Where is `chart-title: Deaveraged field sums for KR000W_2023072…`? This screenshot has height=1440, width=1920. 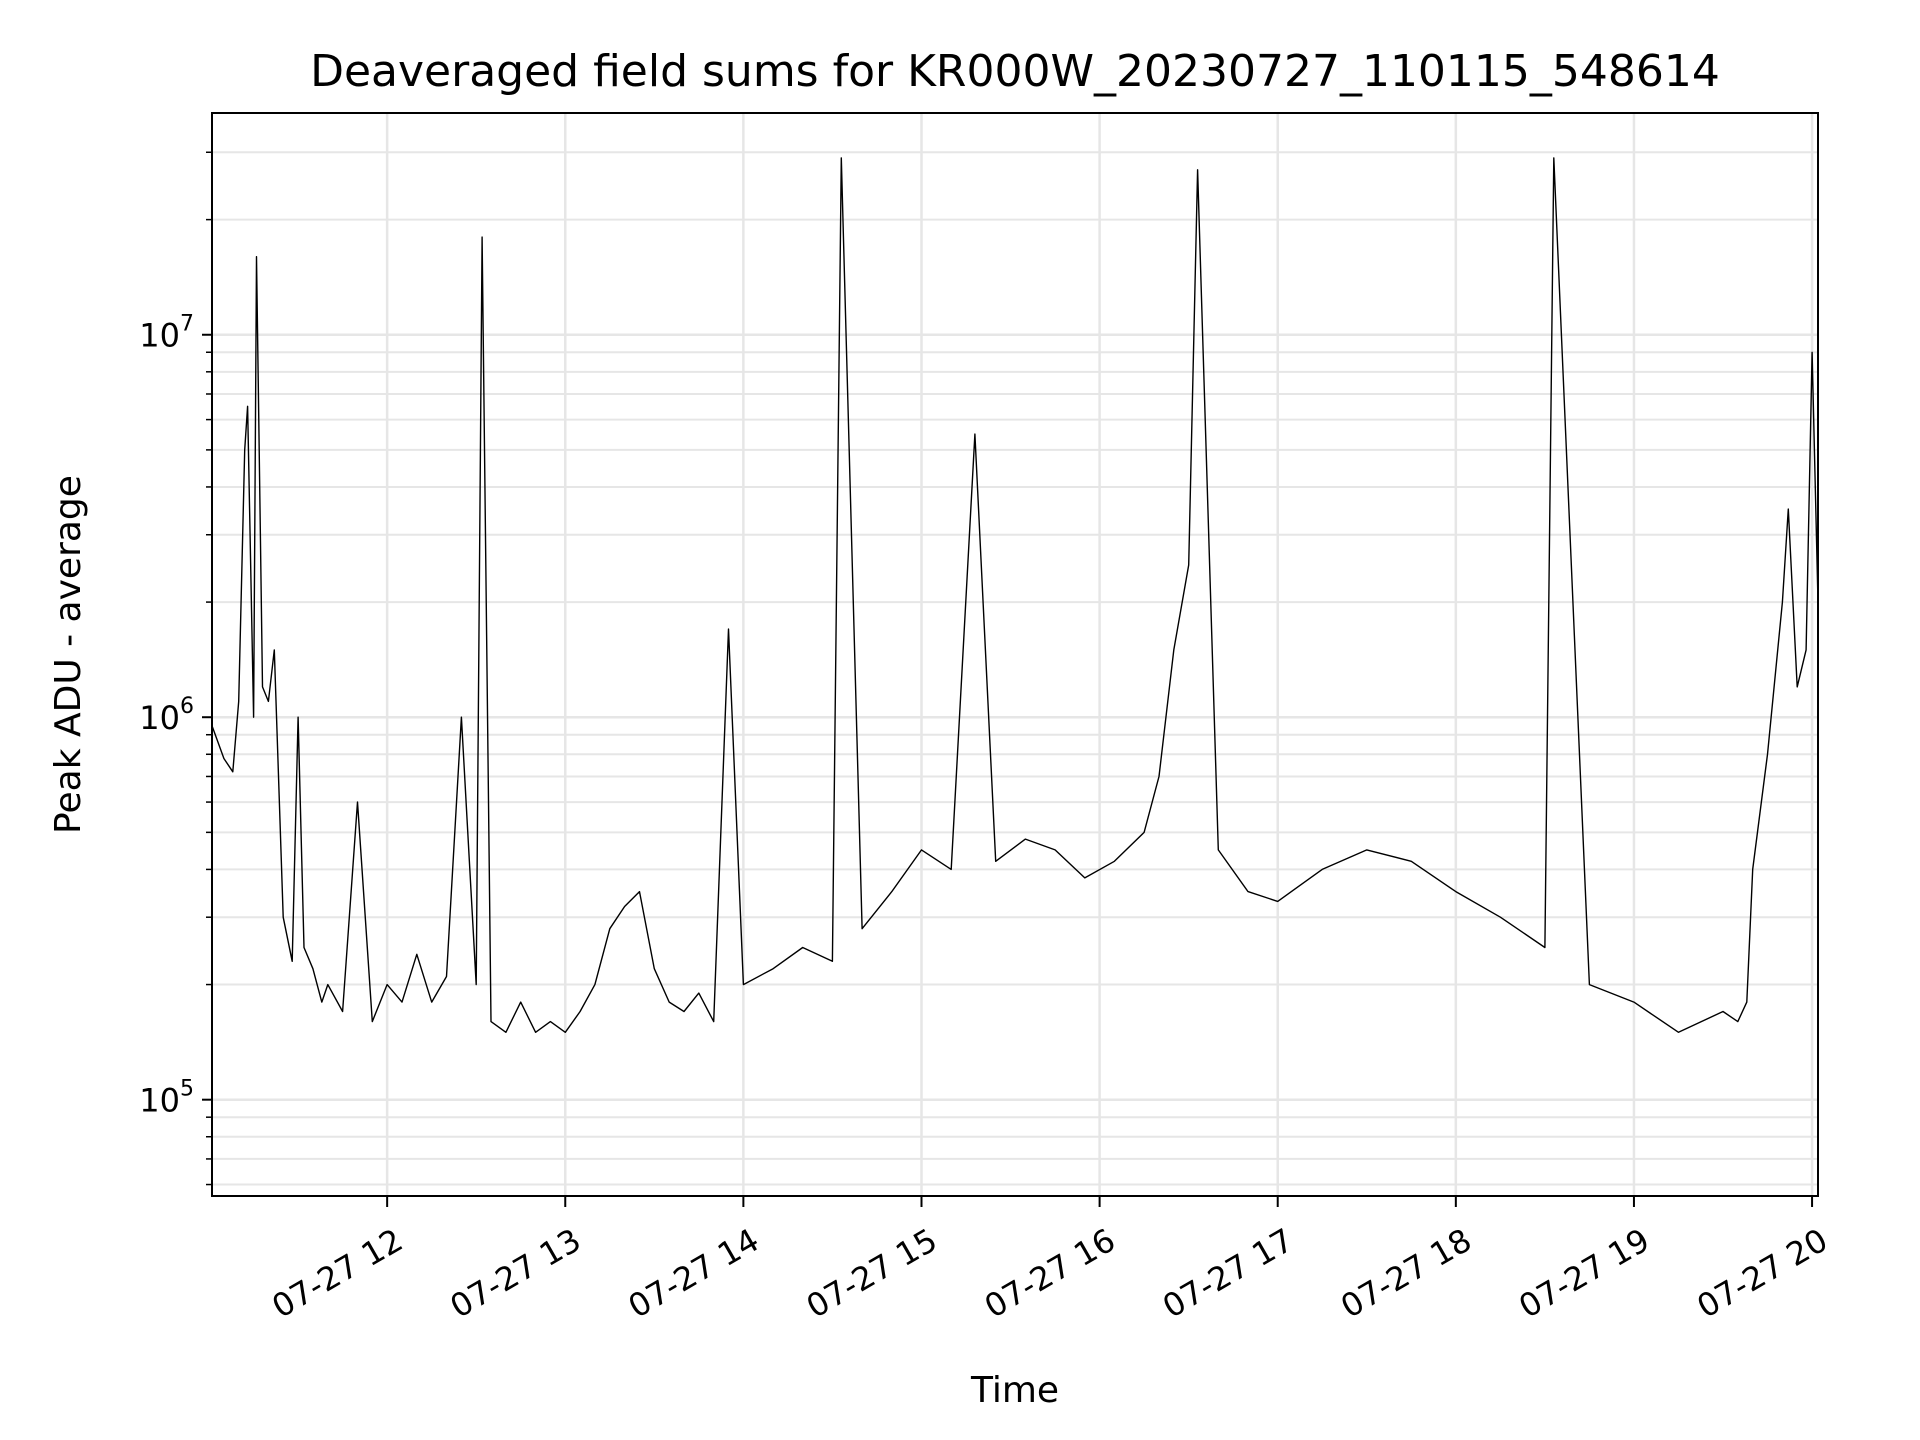
chart-title: Deaveraged field sums for KR000W_2023072… is located at coordinates (1015, 71).